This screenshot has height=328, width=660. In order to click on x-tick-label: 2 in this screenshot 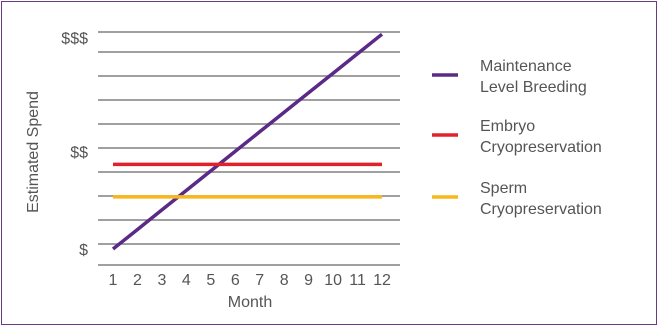, I will do `click(137, 280)`.